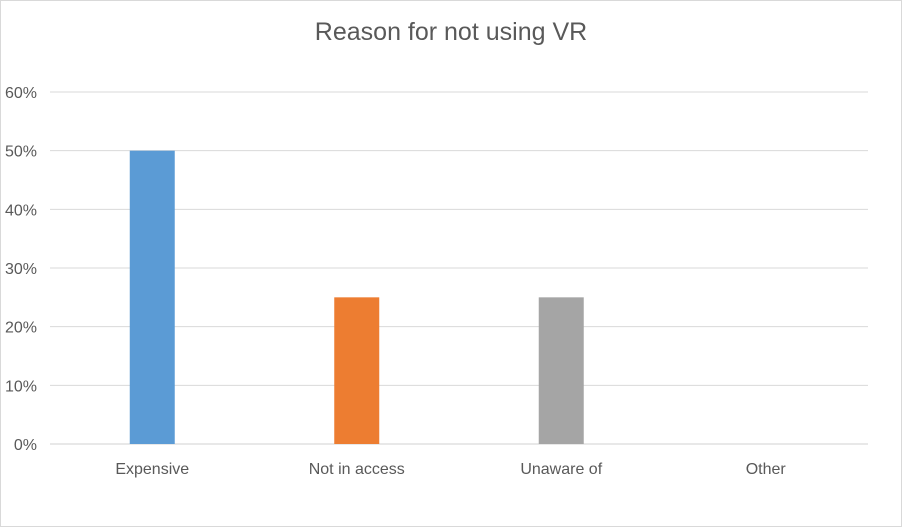 The image size is (902, 527). What do you see at coordinates (21, 152) in the screenshot?
I see `y-tick-label: 50%` at bounding box center [21, 152].